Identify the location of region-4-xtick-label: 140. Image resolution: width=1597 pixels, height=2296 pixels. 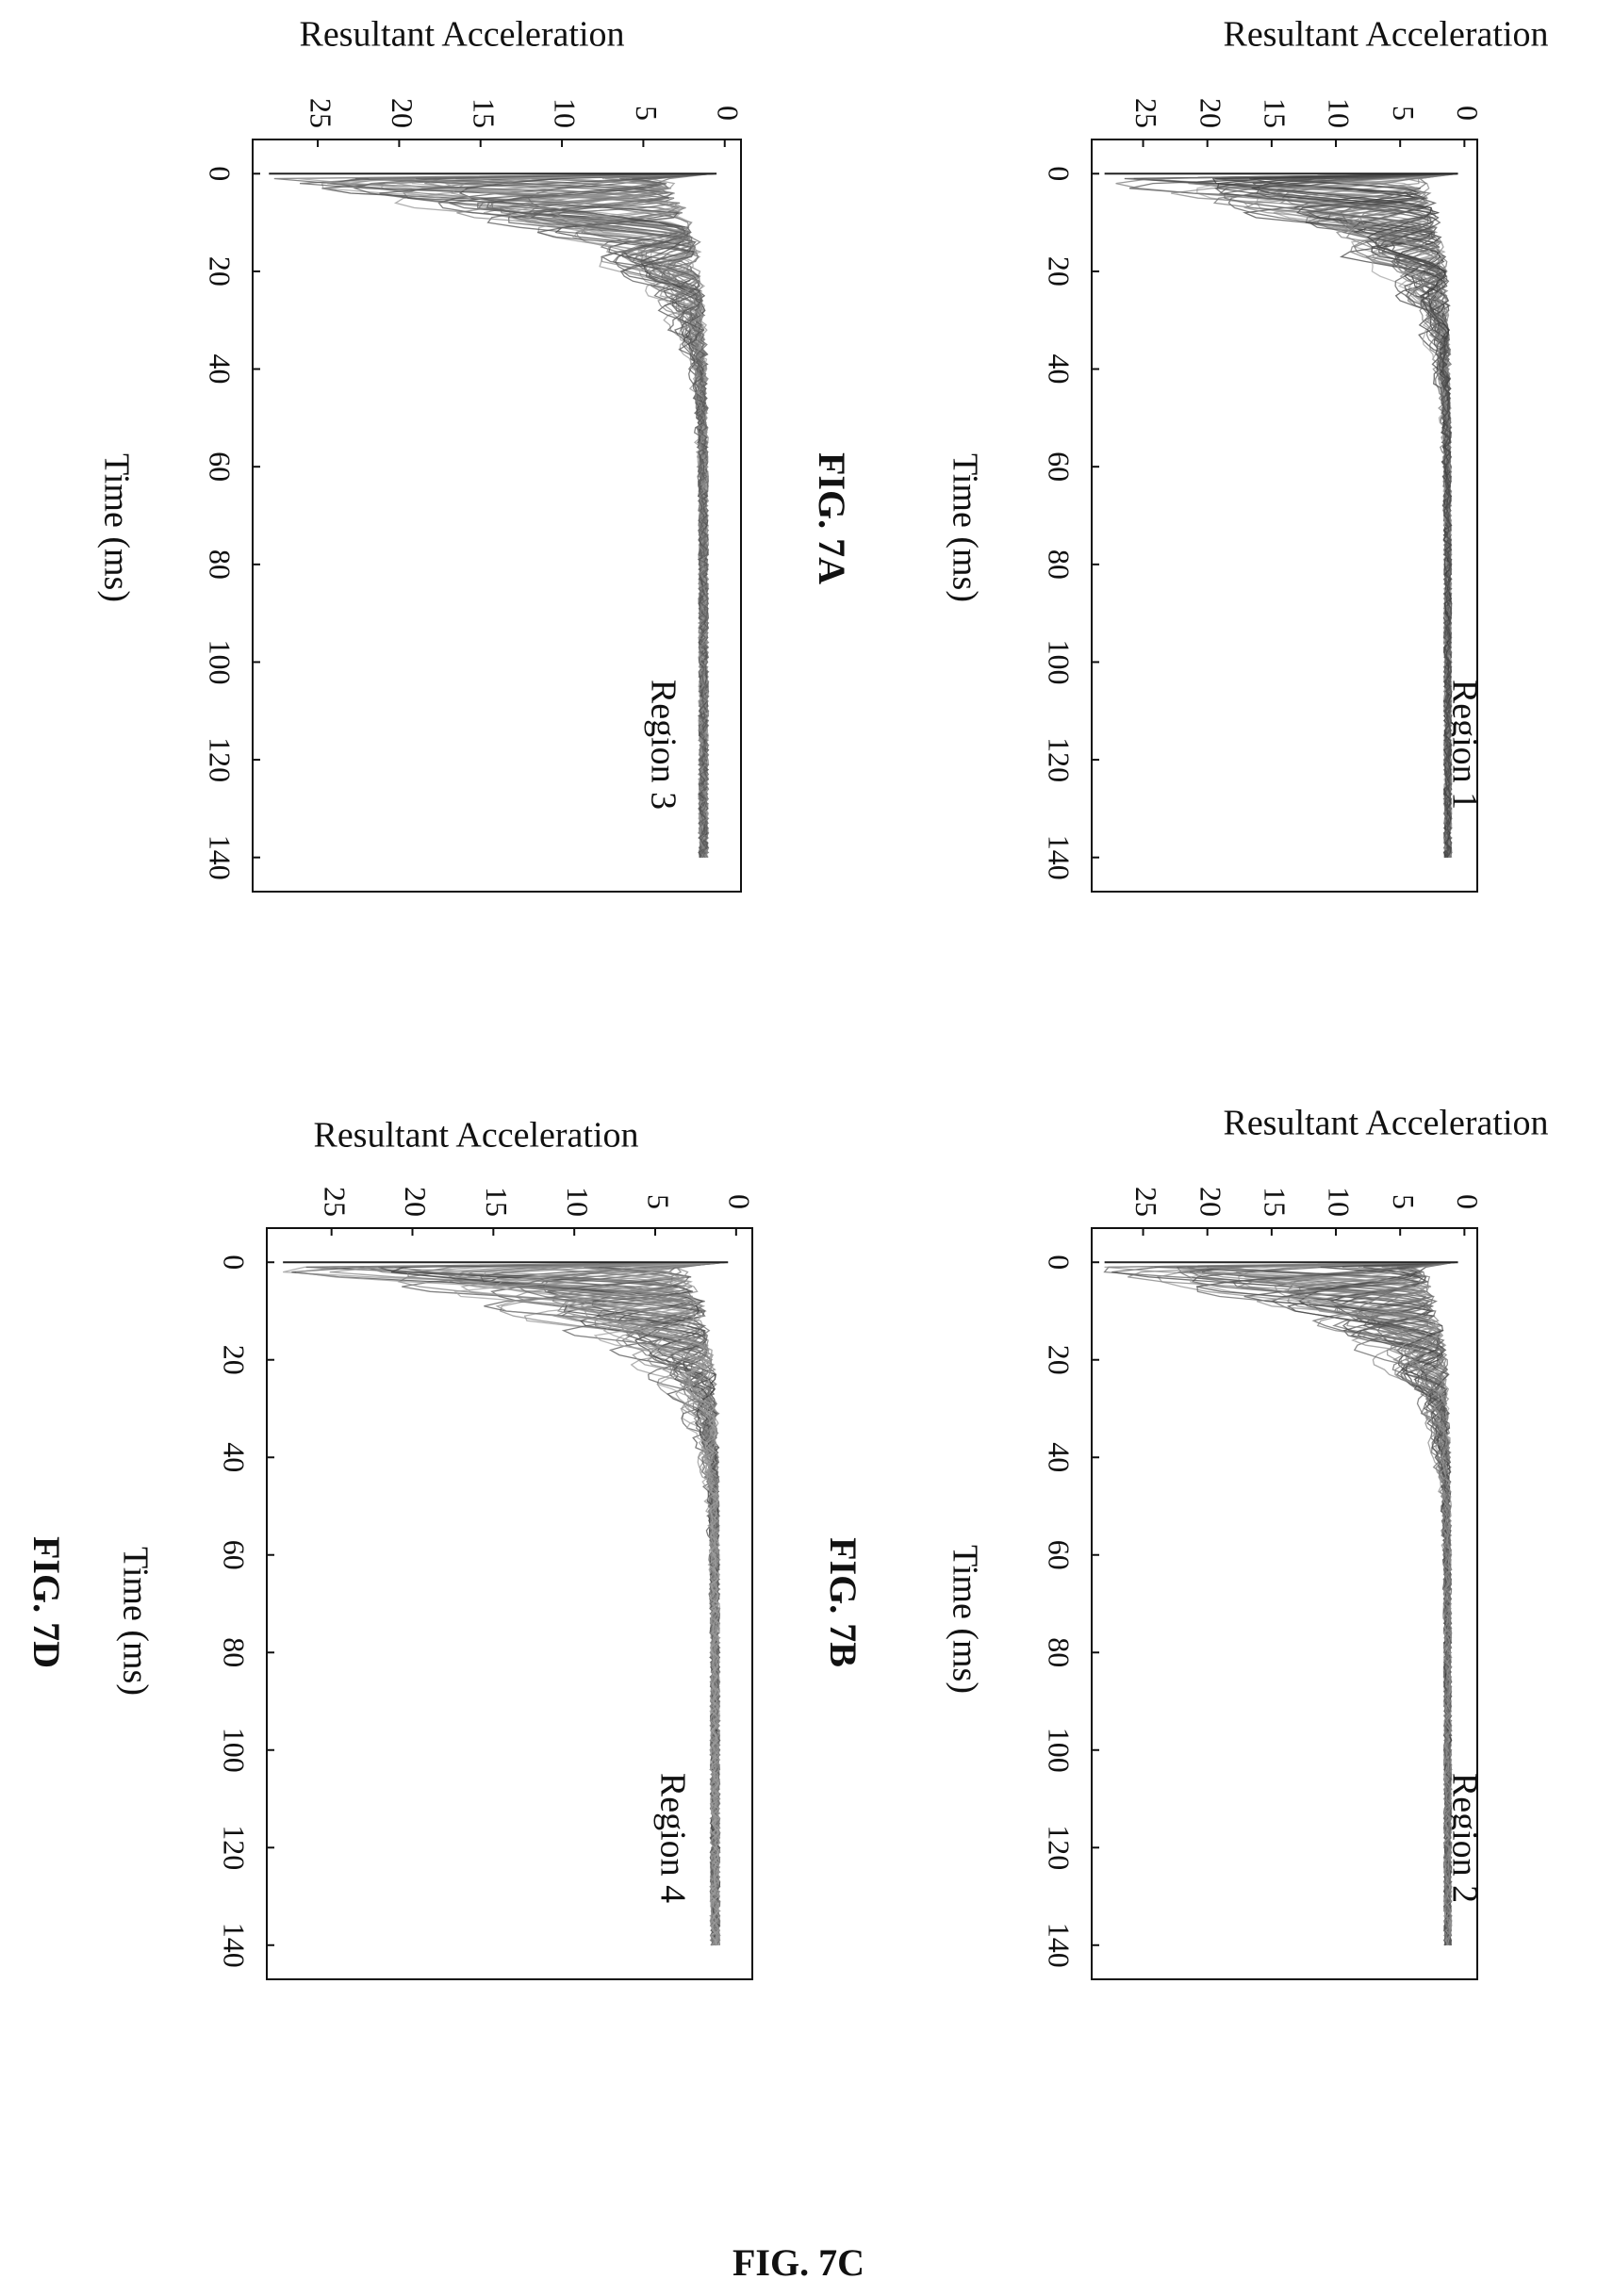
(235, 1945).